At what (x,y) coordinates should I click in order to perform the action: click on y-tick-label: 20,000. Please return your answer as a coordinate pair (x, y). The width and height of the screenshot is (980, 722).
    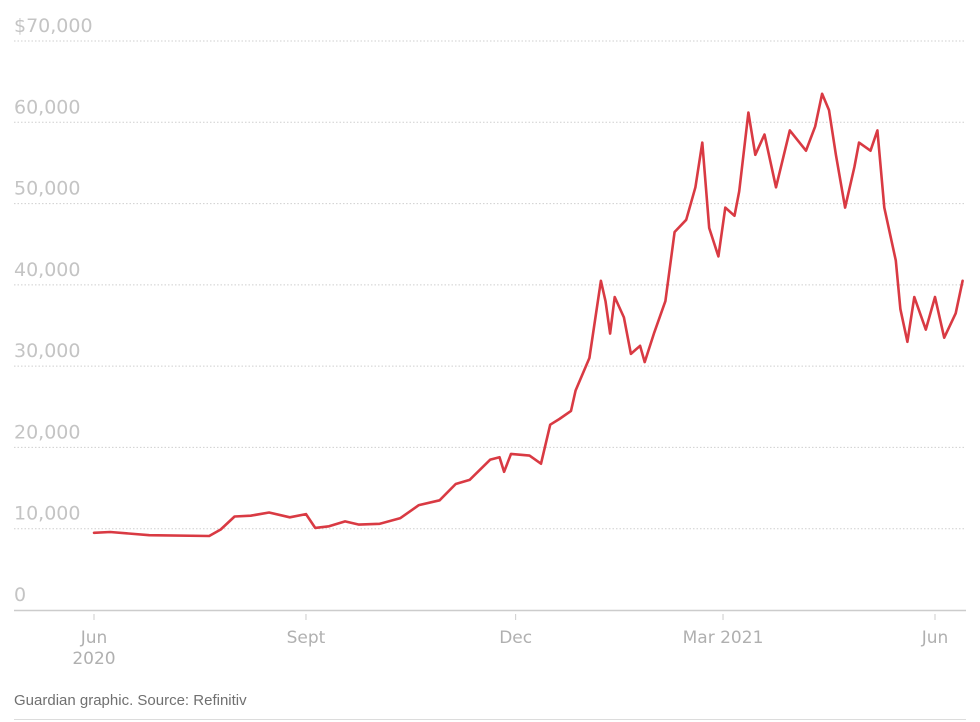
    Looking at the image, I should click on (47, 432).